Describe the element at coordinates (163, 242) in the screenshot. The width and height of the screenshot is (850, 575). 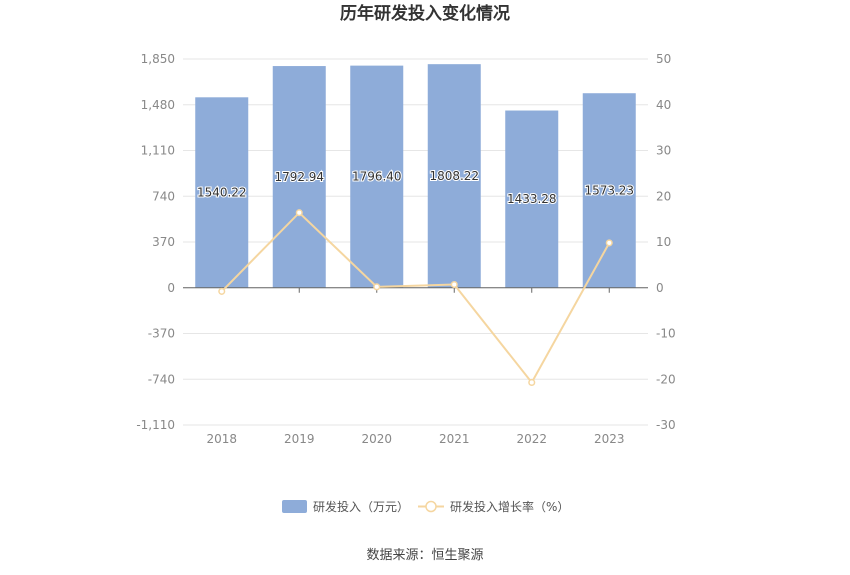
I see `y-left-tick-label: 370` at that location.